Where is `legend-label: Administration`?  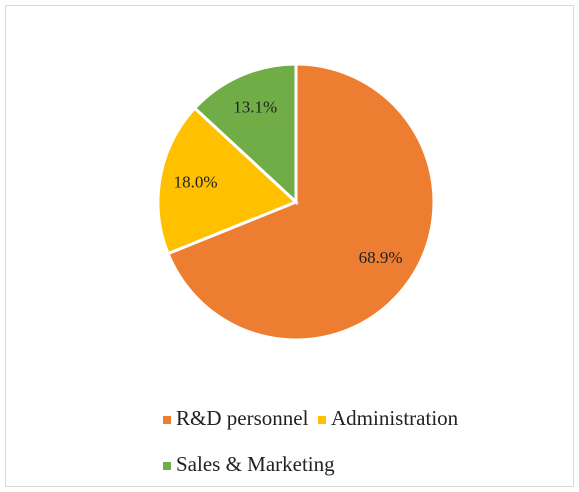
legend-label: Administration is located at coordinates (395, 418).